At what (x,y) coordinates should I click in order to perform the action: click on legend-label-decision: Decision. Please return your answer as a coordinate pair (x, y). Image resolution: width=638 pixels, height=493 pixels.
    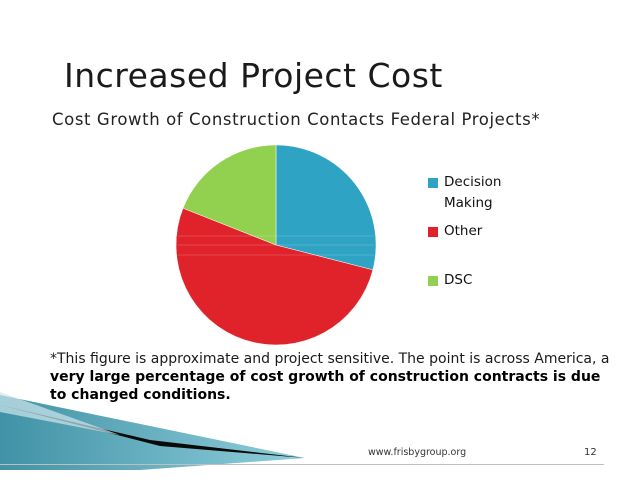
    Looking at the image, I should click on (473, 182).